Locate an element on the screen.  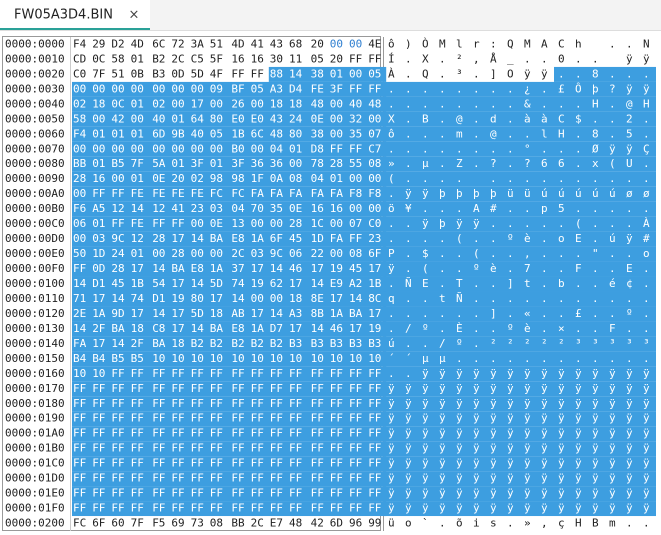
offset: 0000:0130 is located at coordinates (35, 328).